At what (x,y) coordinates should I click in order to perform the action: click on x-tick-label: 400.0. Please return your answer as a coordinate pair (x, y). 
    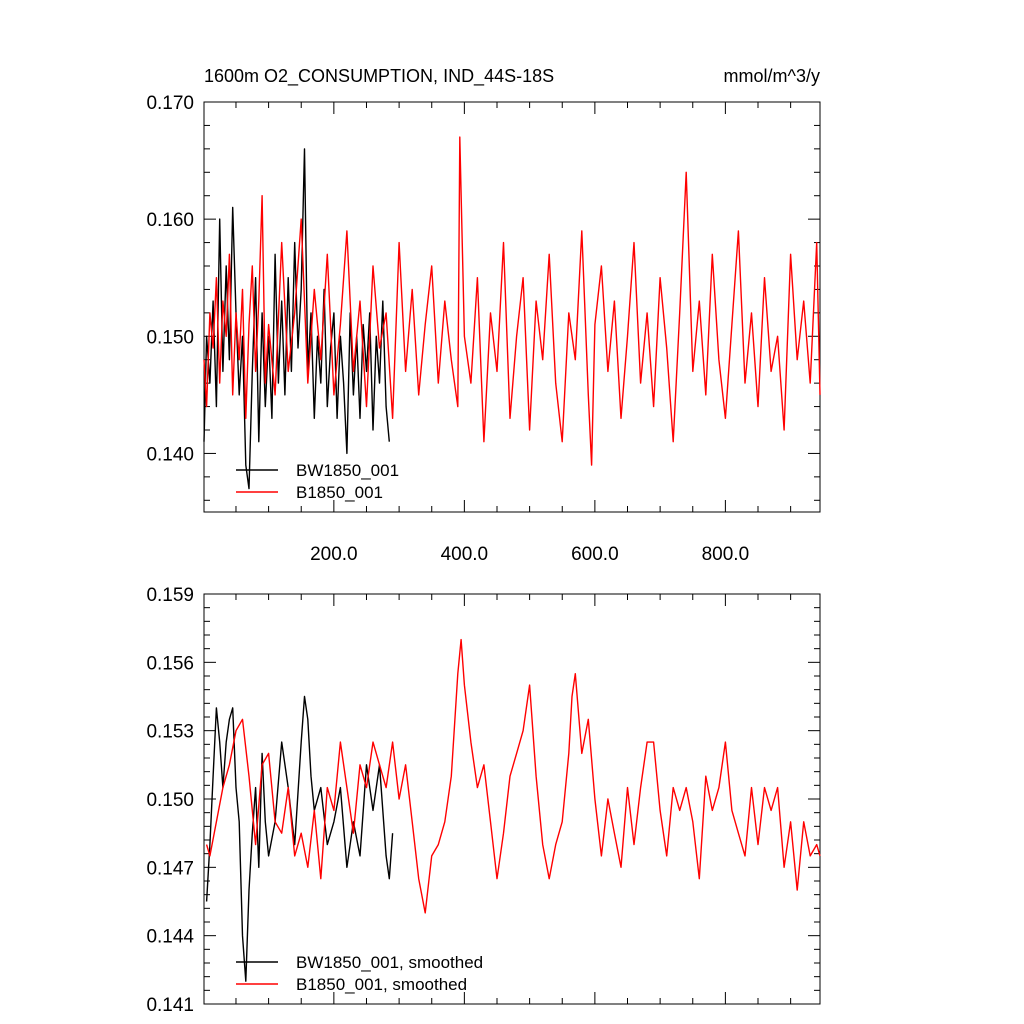
    Looking at the image, I should click on (465, 554).